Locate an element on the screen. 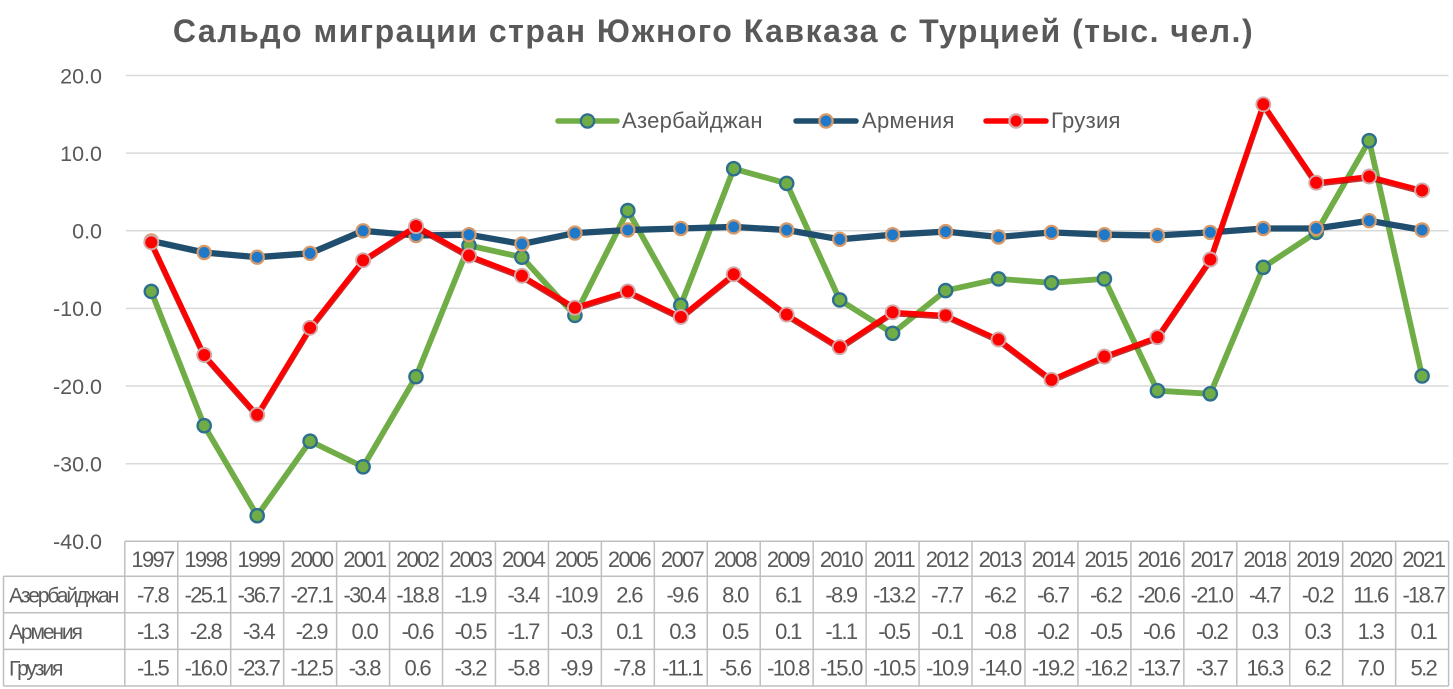  svg-text: -0.3 is located at coordinates (577, 631).